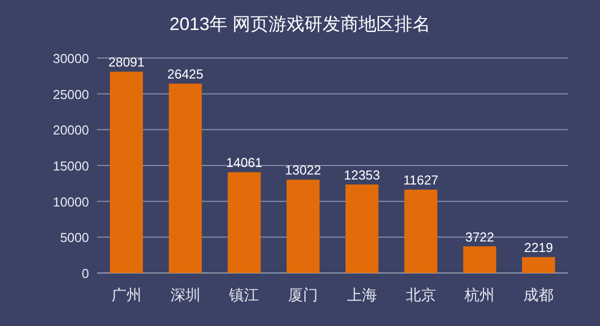  What do you see at coordinates (303, 170) in the screenshot?
I see `data-label: 13022` at bounding box center [303, 170].